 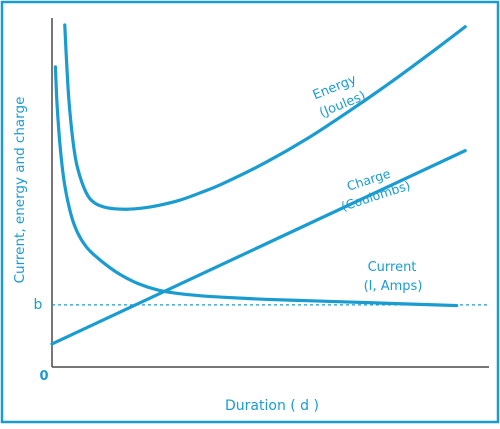 What do you see at coordinates (38, 305) in the screenshot?
I see `b-marker-label: b` at bounding box center [38, 305].